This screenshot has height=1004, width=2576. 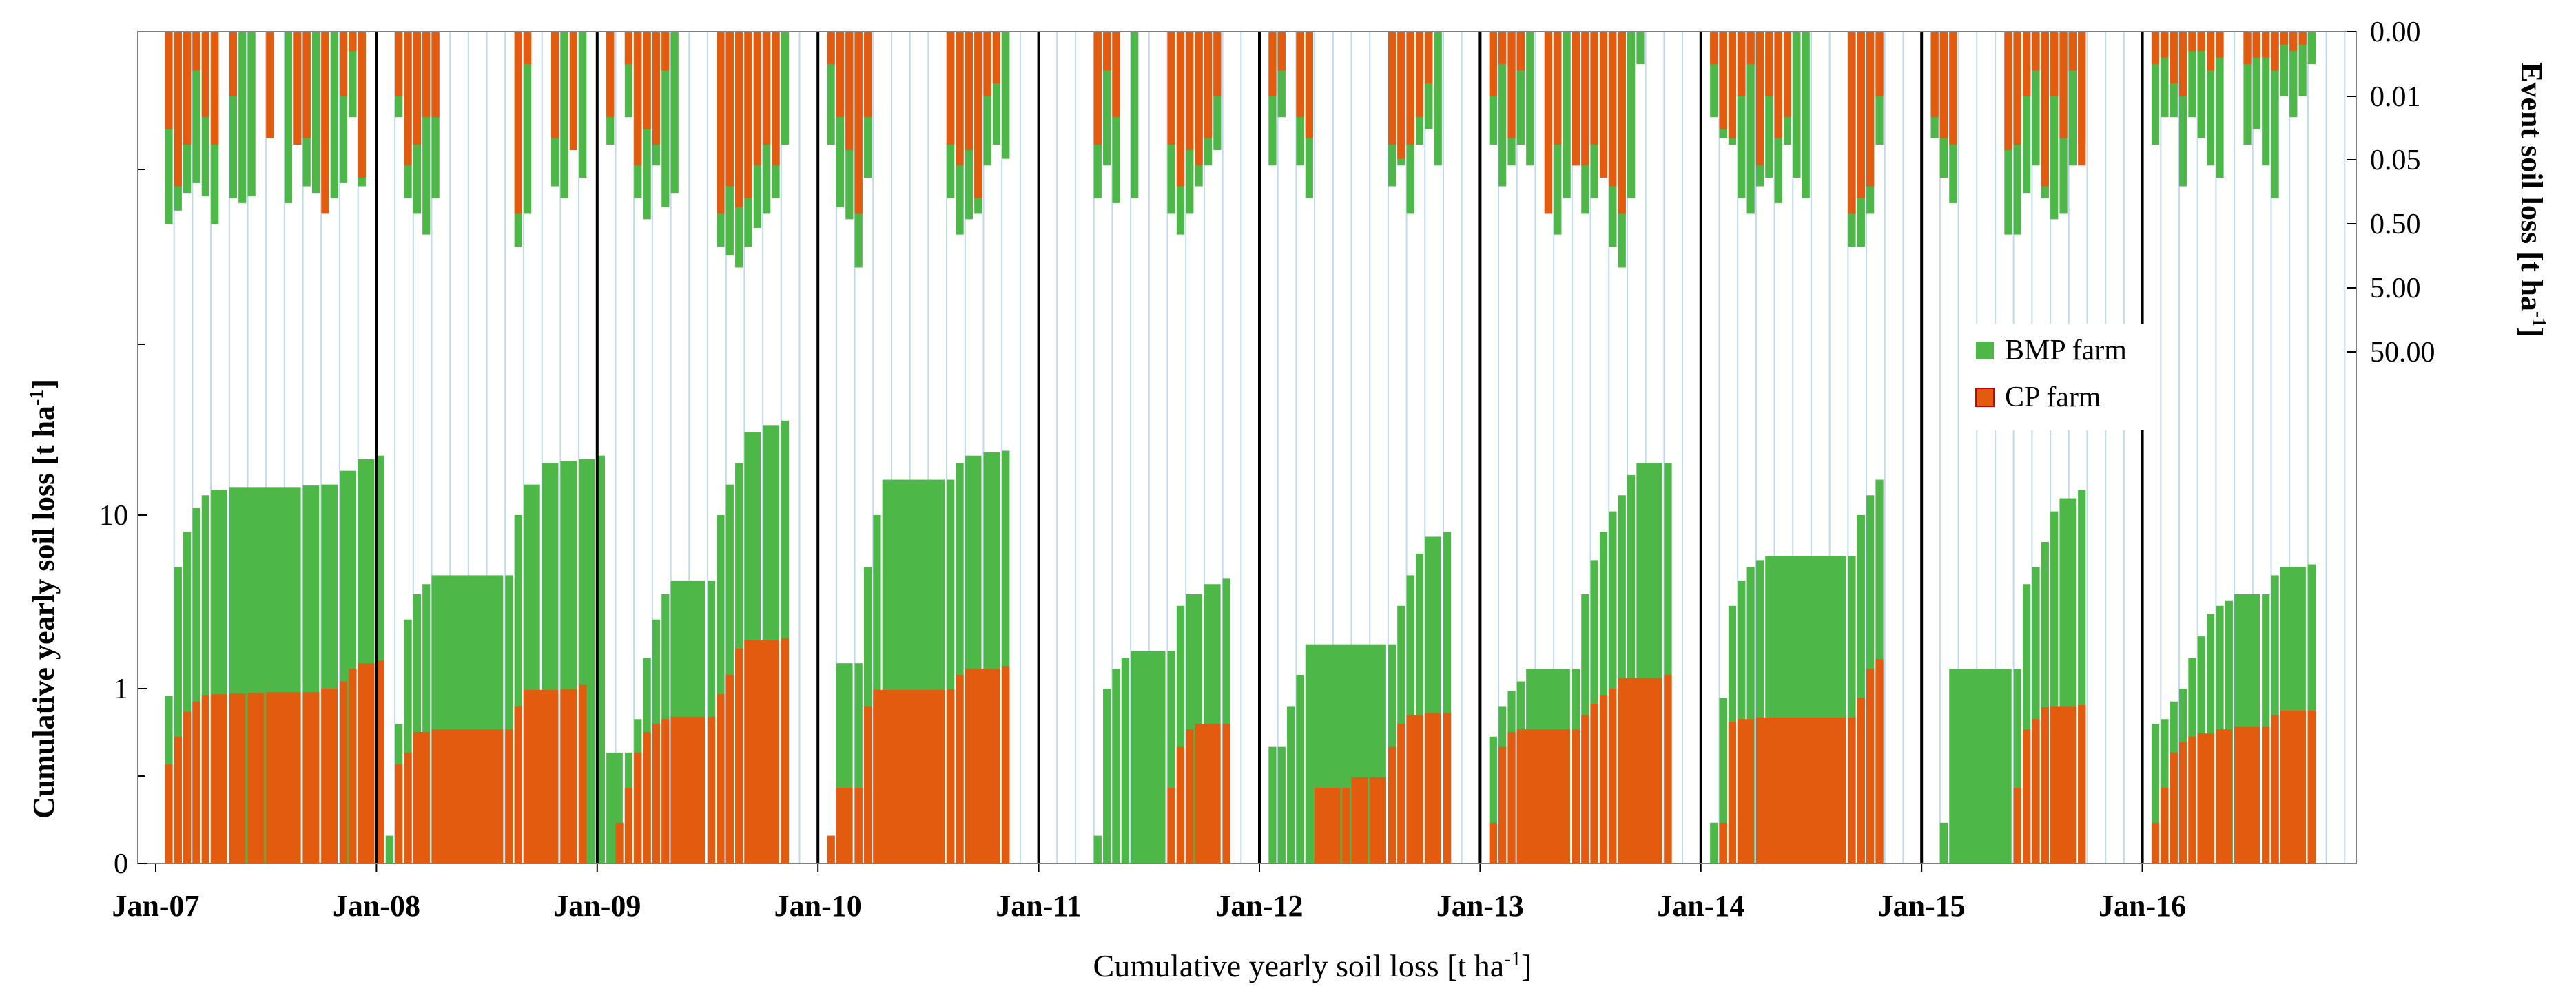 I want to click on x-tick-label: Jan-09, so click(x=597, y=906).